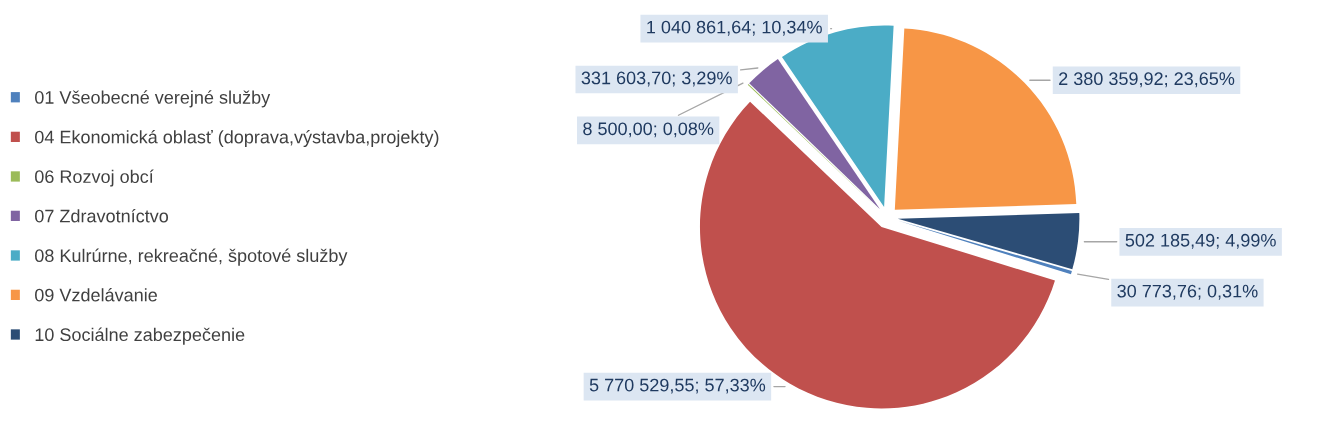 Image resolution: width=1344 pixels, height=435 pixels. What do you see at coordinates (94, 178) in the screenshot?
I see `legend-label: 06 Rozvoj obcí` at bounding box center [94, 178].